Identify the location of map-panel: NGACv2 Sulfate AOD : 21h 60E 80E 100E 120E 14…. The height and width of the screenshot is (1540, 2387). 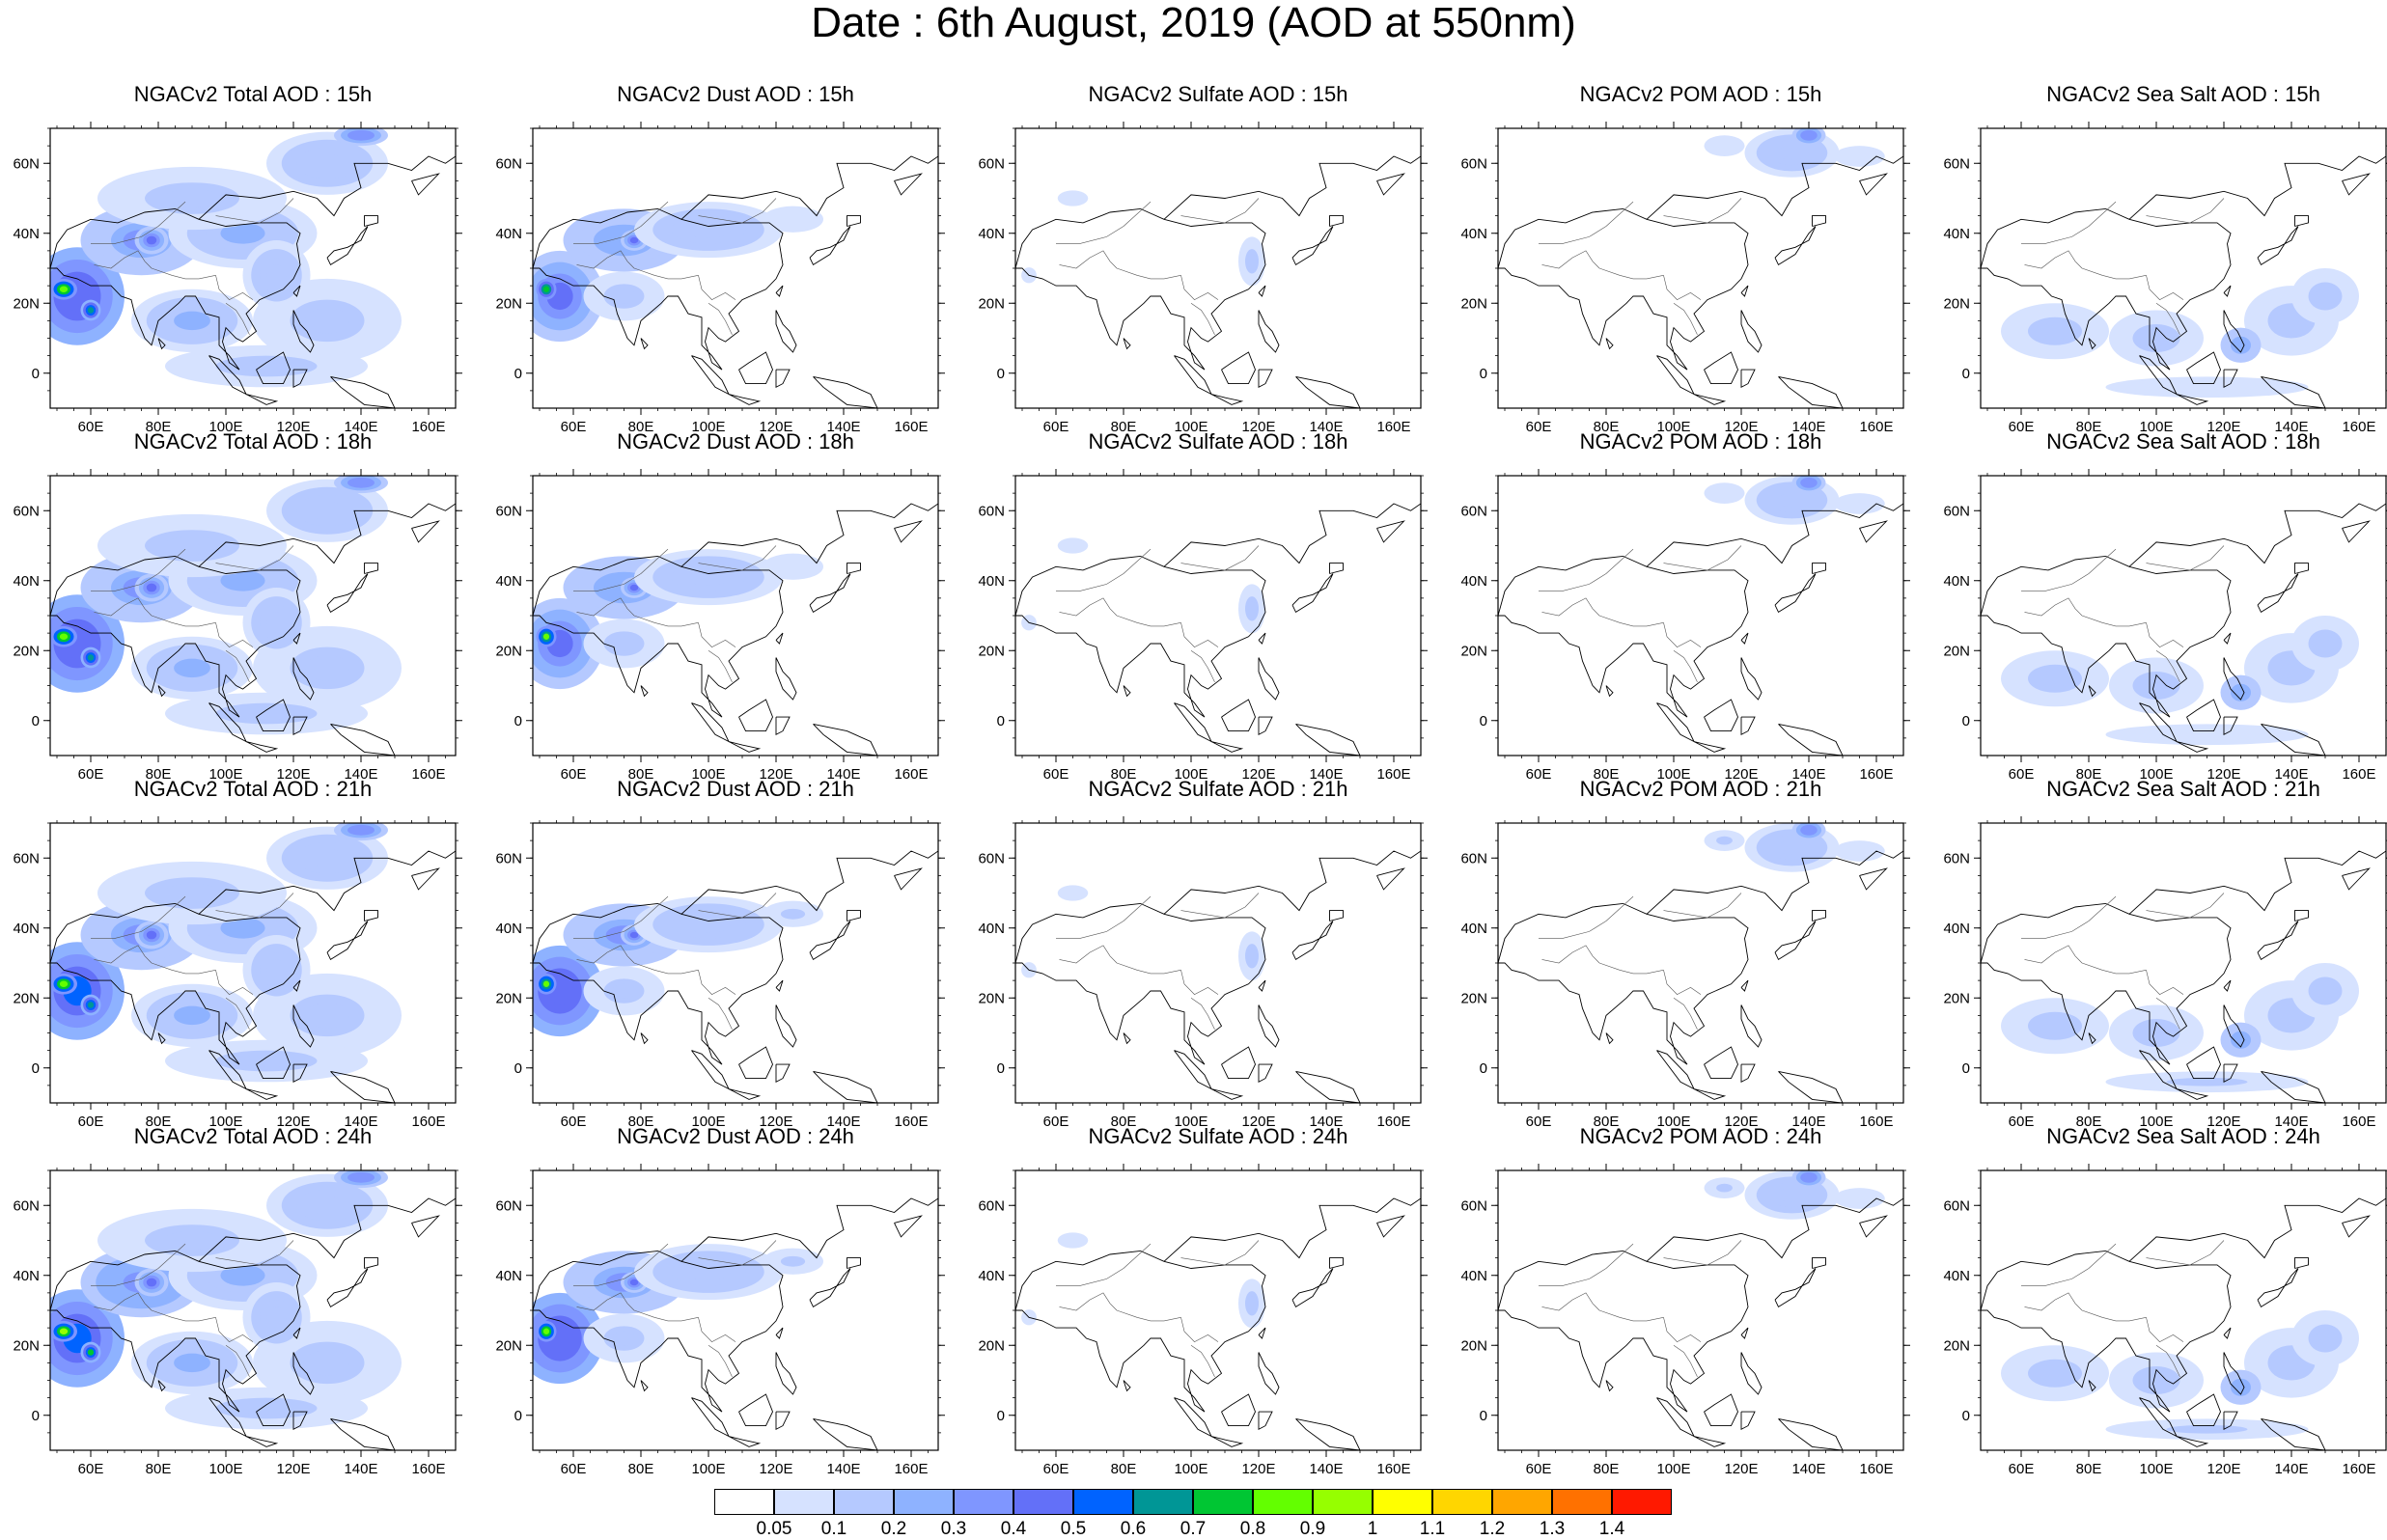
(1206, 953).